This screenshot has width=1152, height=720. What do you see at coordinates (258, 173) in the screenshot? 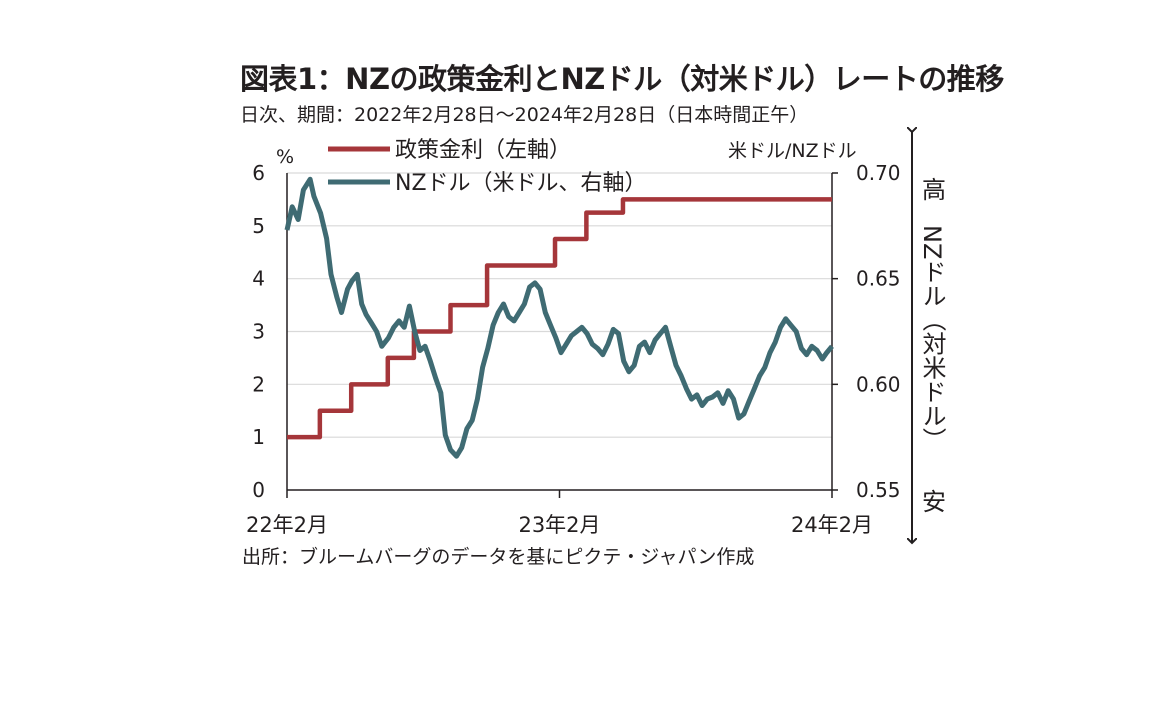
I see `left-tick-label: 6` at bounding box center [258, 173].